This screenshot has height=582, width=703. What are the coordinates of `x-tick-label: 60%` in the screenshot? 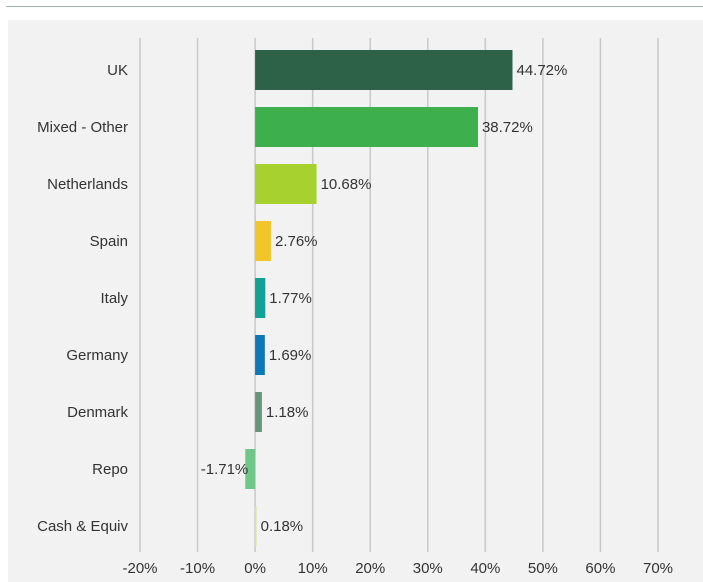 It's located at (600, 568).